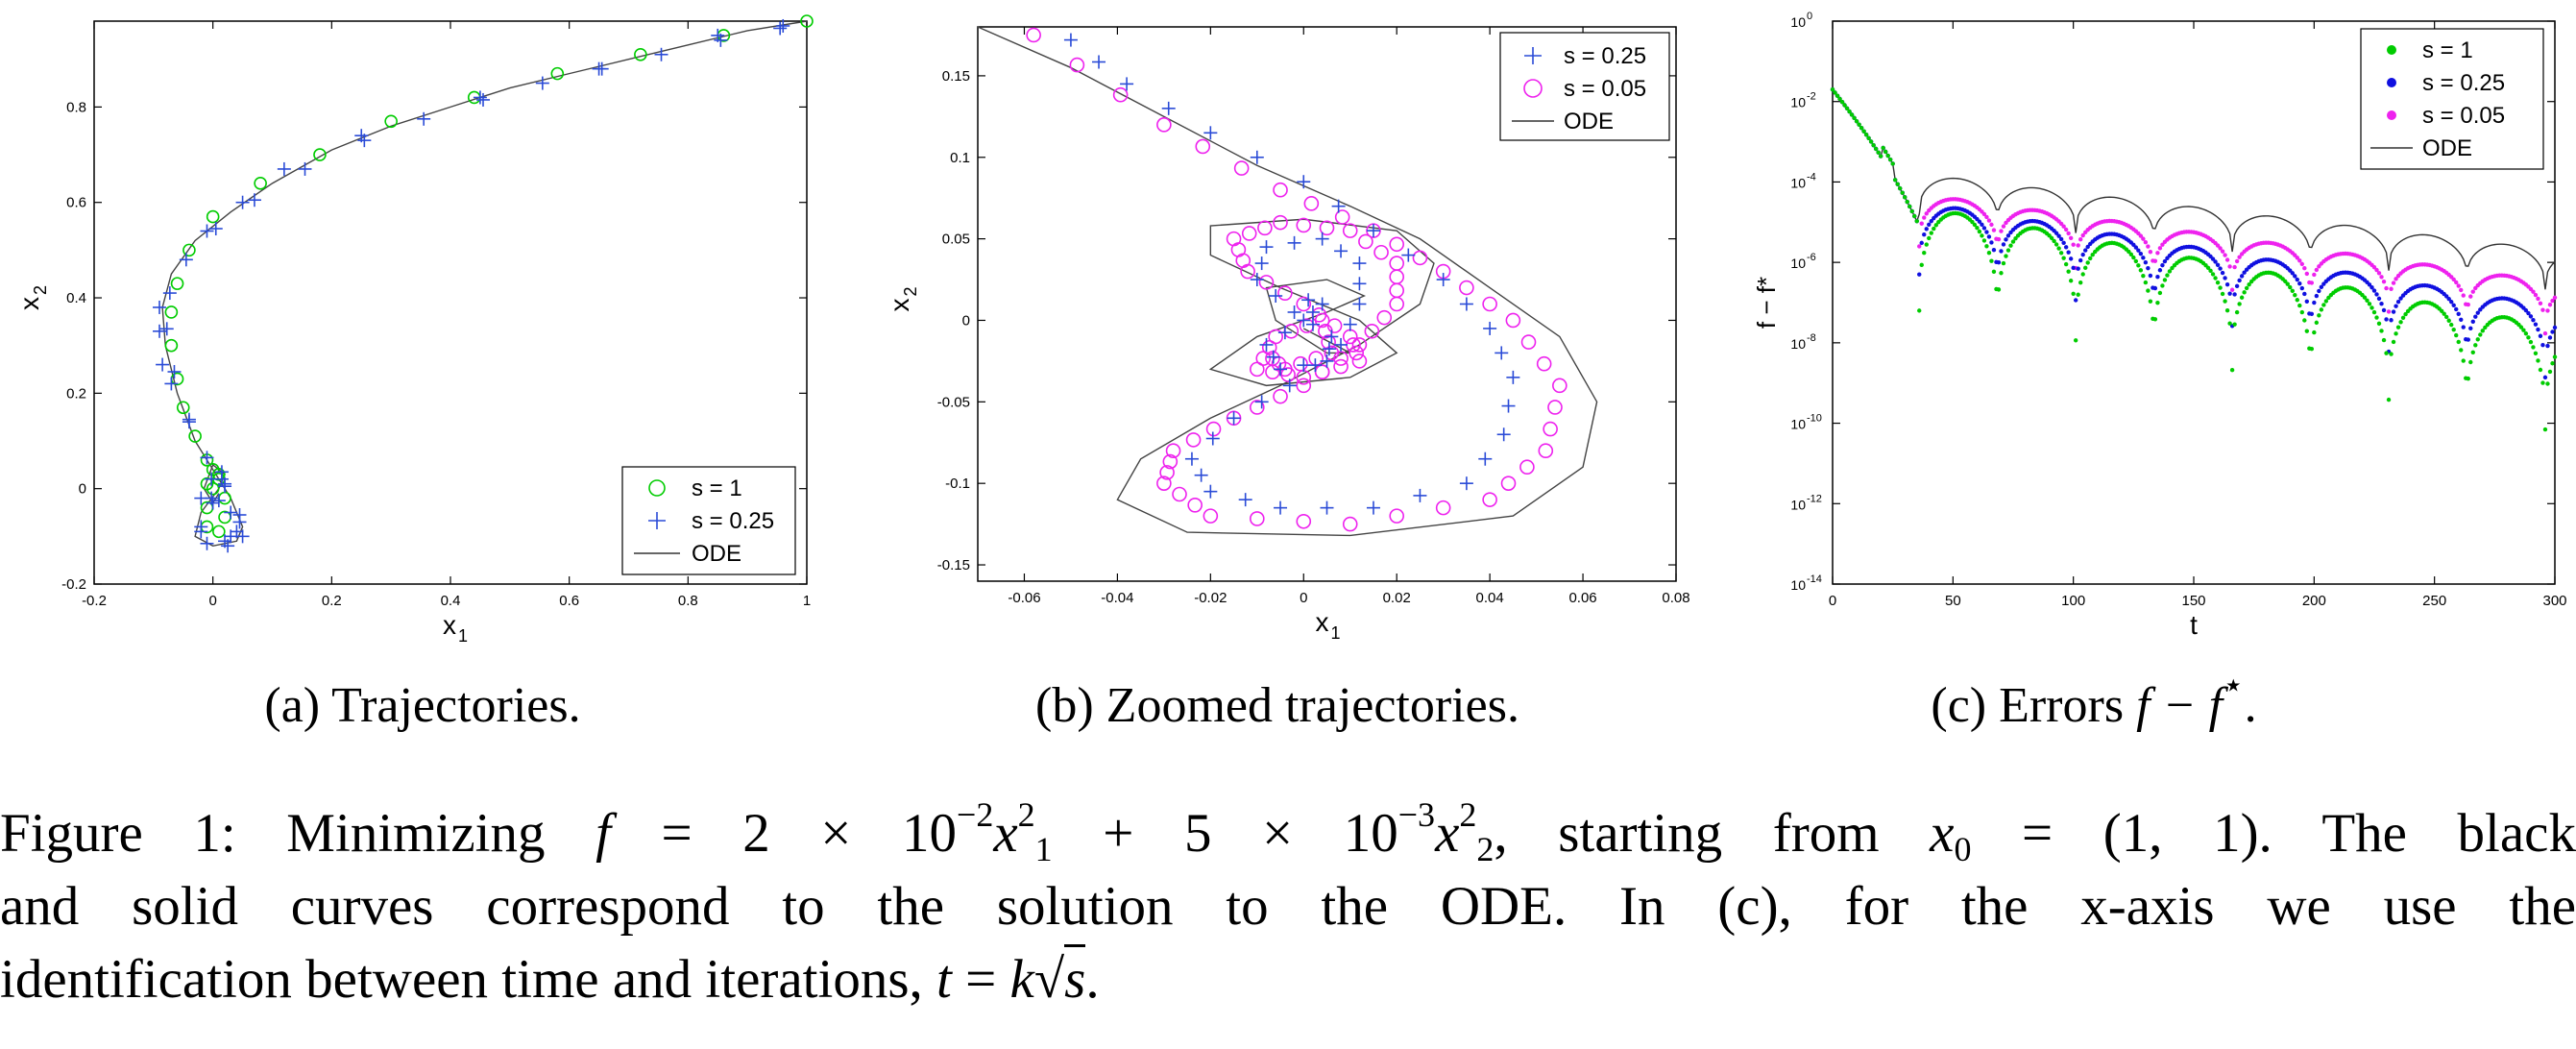  I want to click on subcaption-c-text: (c) Errors, so click(2034, 706).